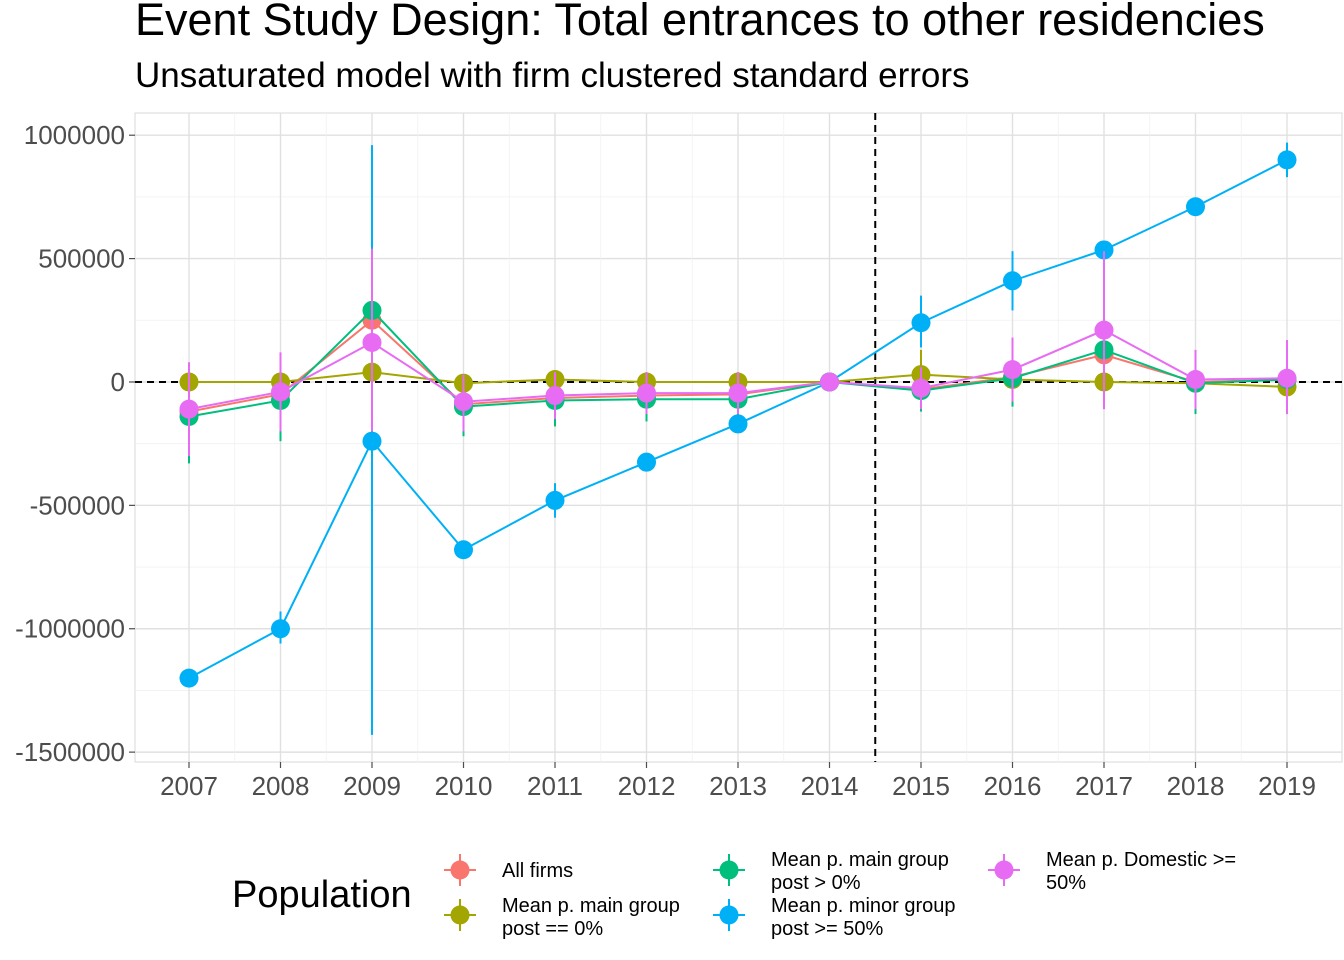  I want to click on x-tick-label: 2017, so click(1104, 786).